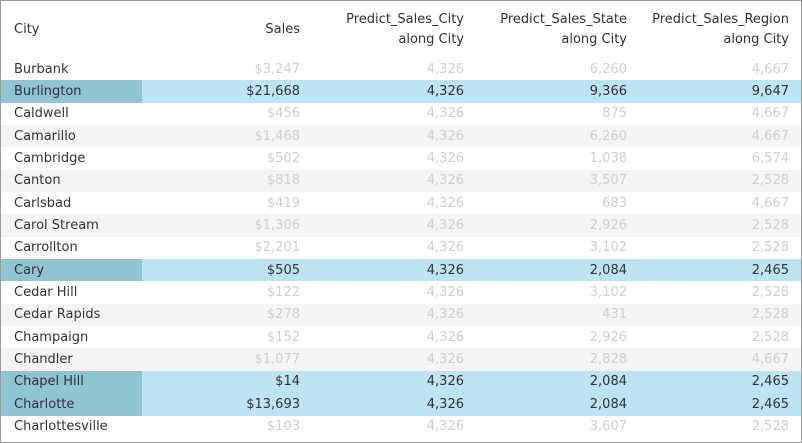  I want to click on cell-city: Charlottesville, so click(61, 427).